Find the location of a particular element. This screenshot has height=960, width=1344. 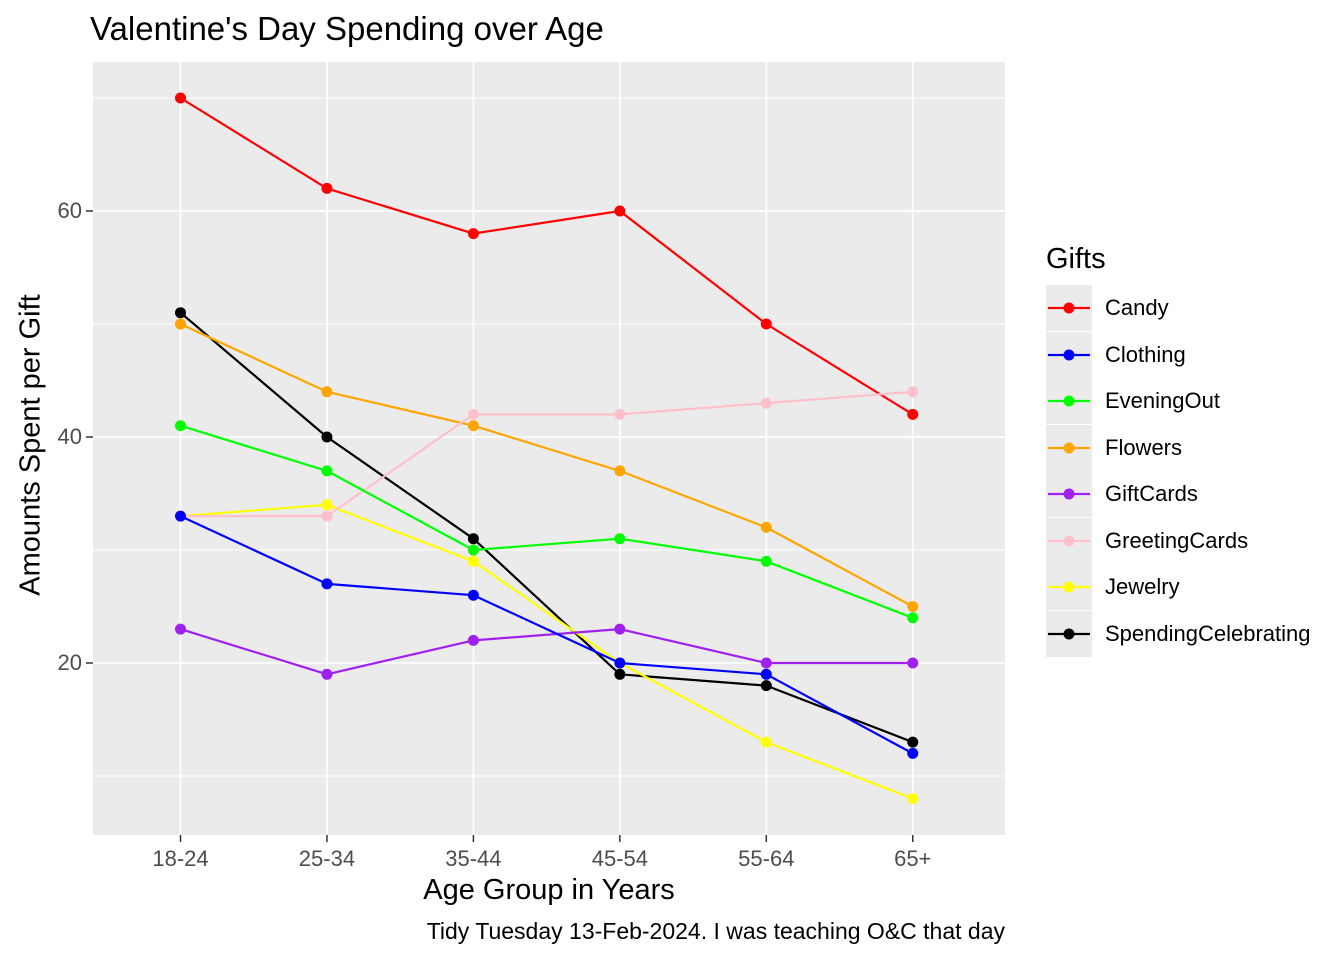

legend-key-icon-Flowers is located at coordinates (1069, 447).